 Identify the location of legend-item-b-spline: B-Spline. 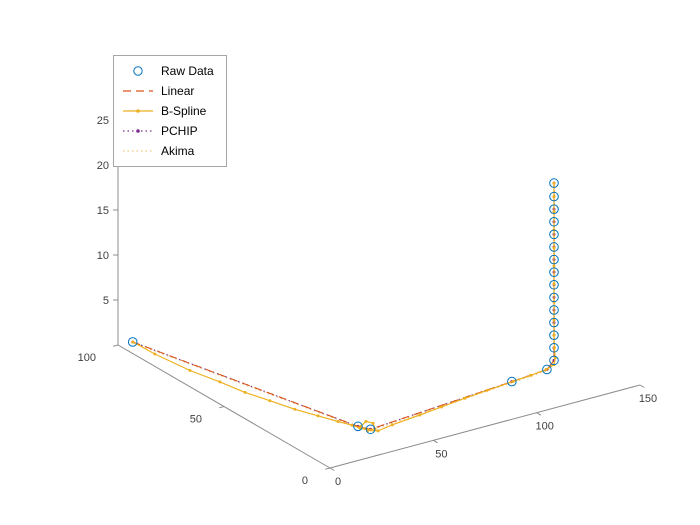
(168, 111).